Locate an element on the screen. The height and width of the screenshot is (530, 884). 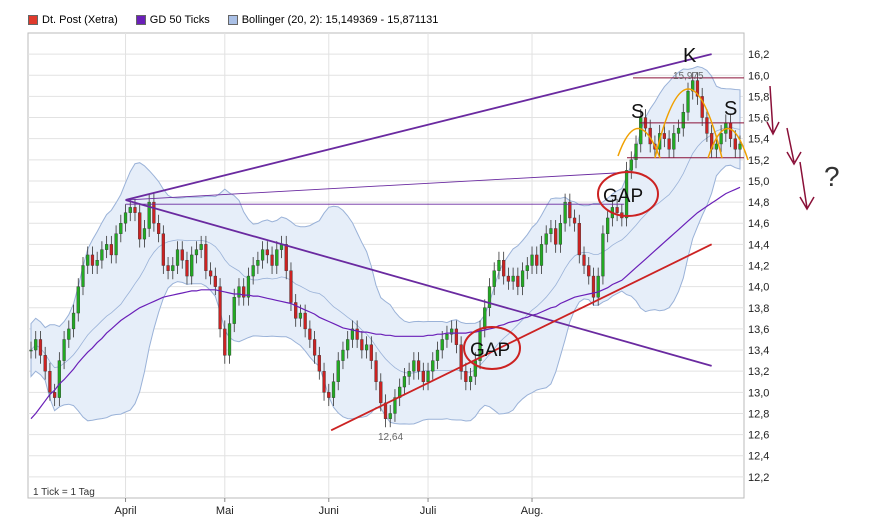
legend-label-price: Dt. Post (Xetra) is located at coordinates (80, 20).